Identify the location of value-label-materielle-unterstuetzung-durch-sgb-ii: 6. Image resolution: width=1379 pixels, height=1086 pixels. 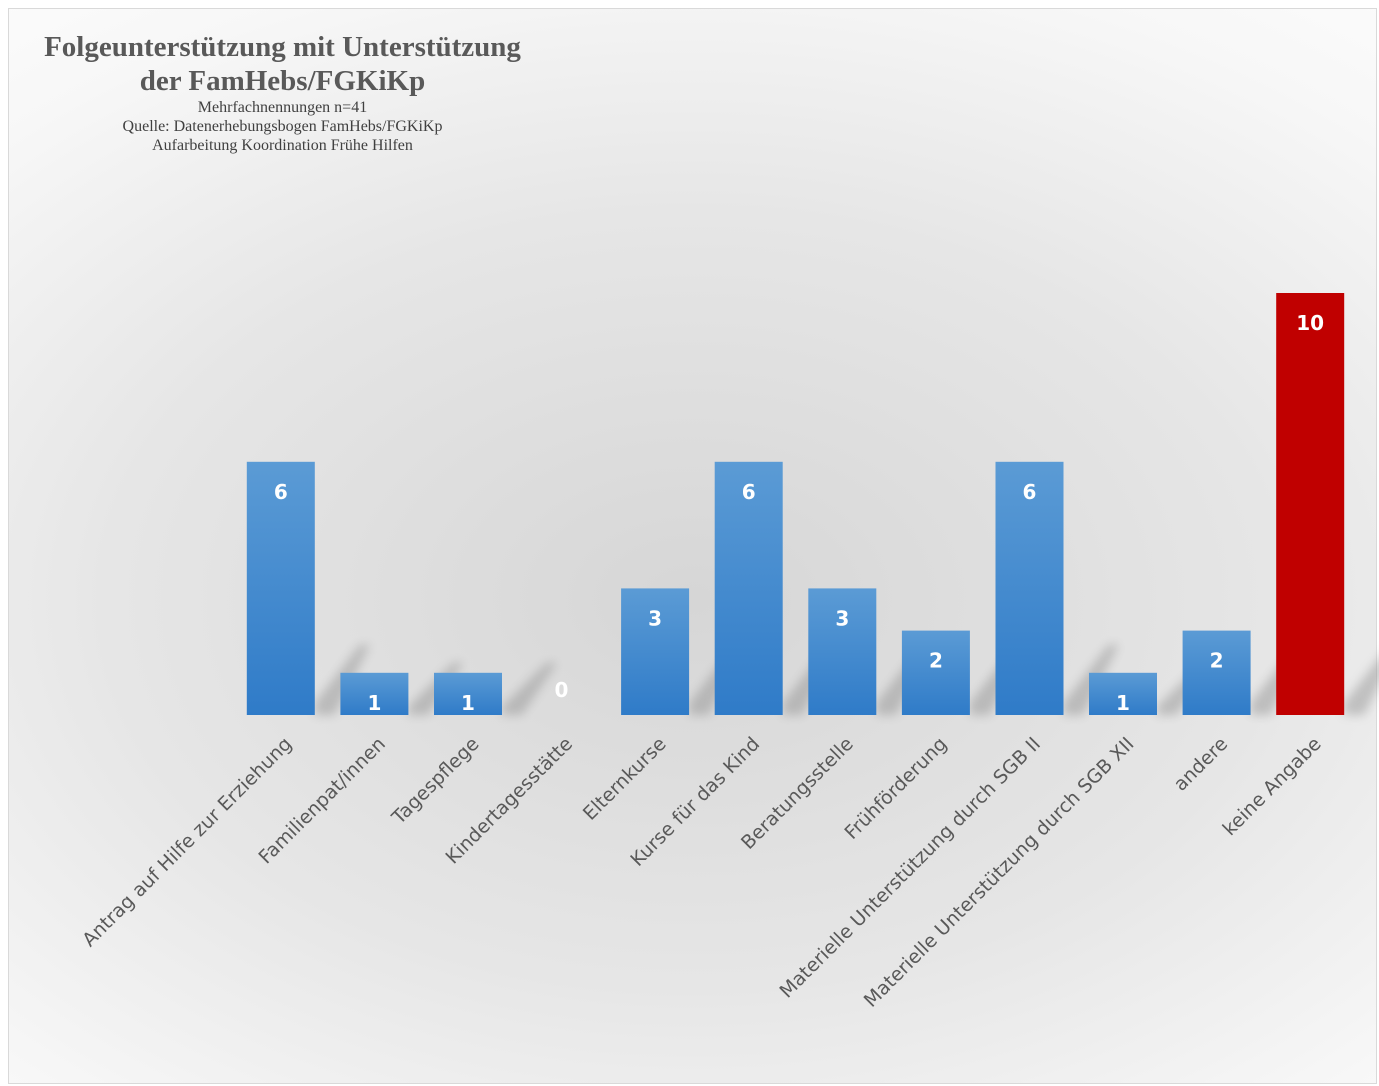
(1030, 492).